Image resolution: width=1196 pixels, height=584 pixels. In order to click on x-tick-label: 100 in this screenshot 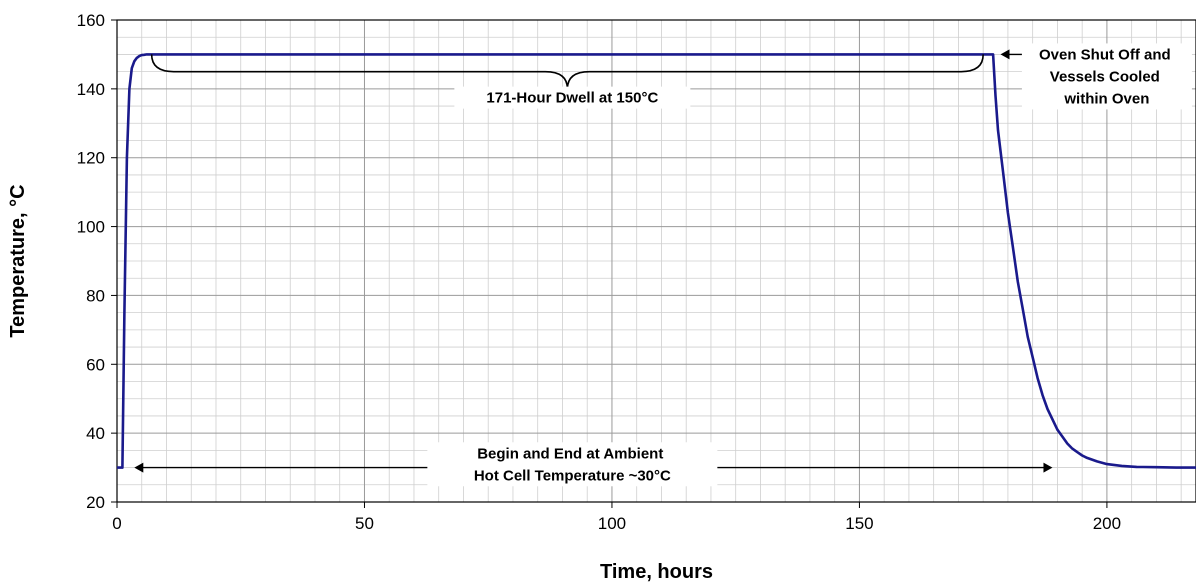, I will do `click(612, 523)`.